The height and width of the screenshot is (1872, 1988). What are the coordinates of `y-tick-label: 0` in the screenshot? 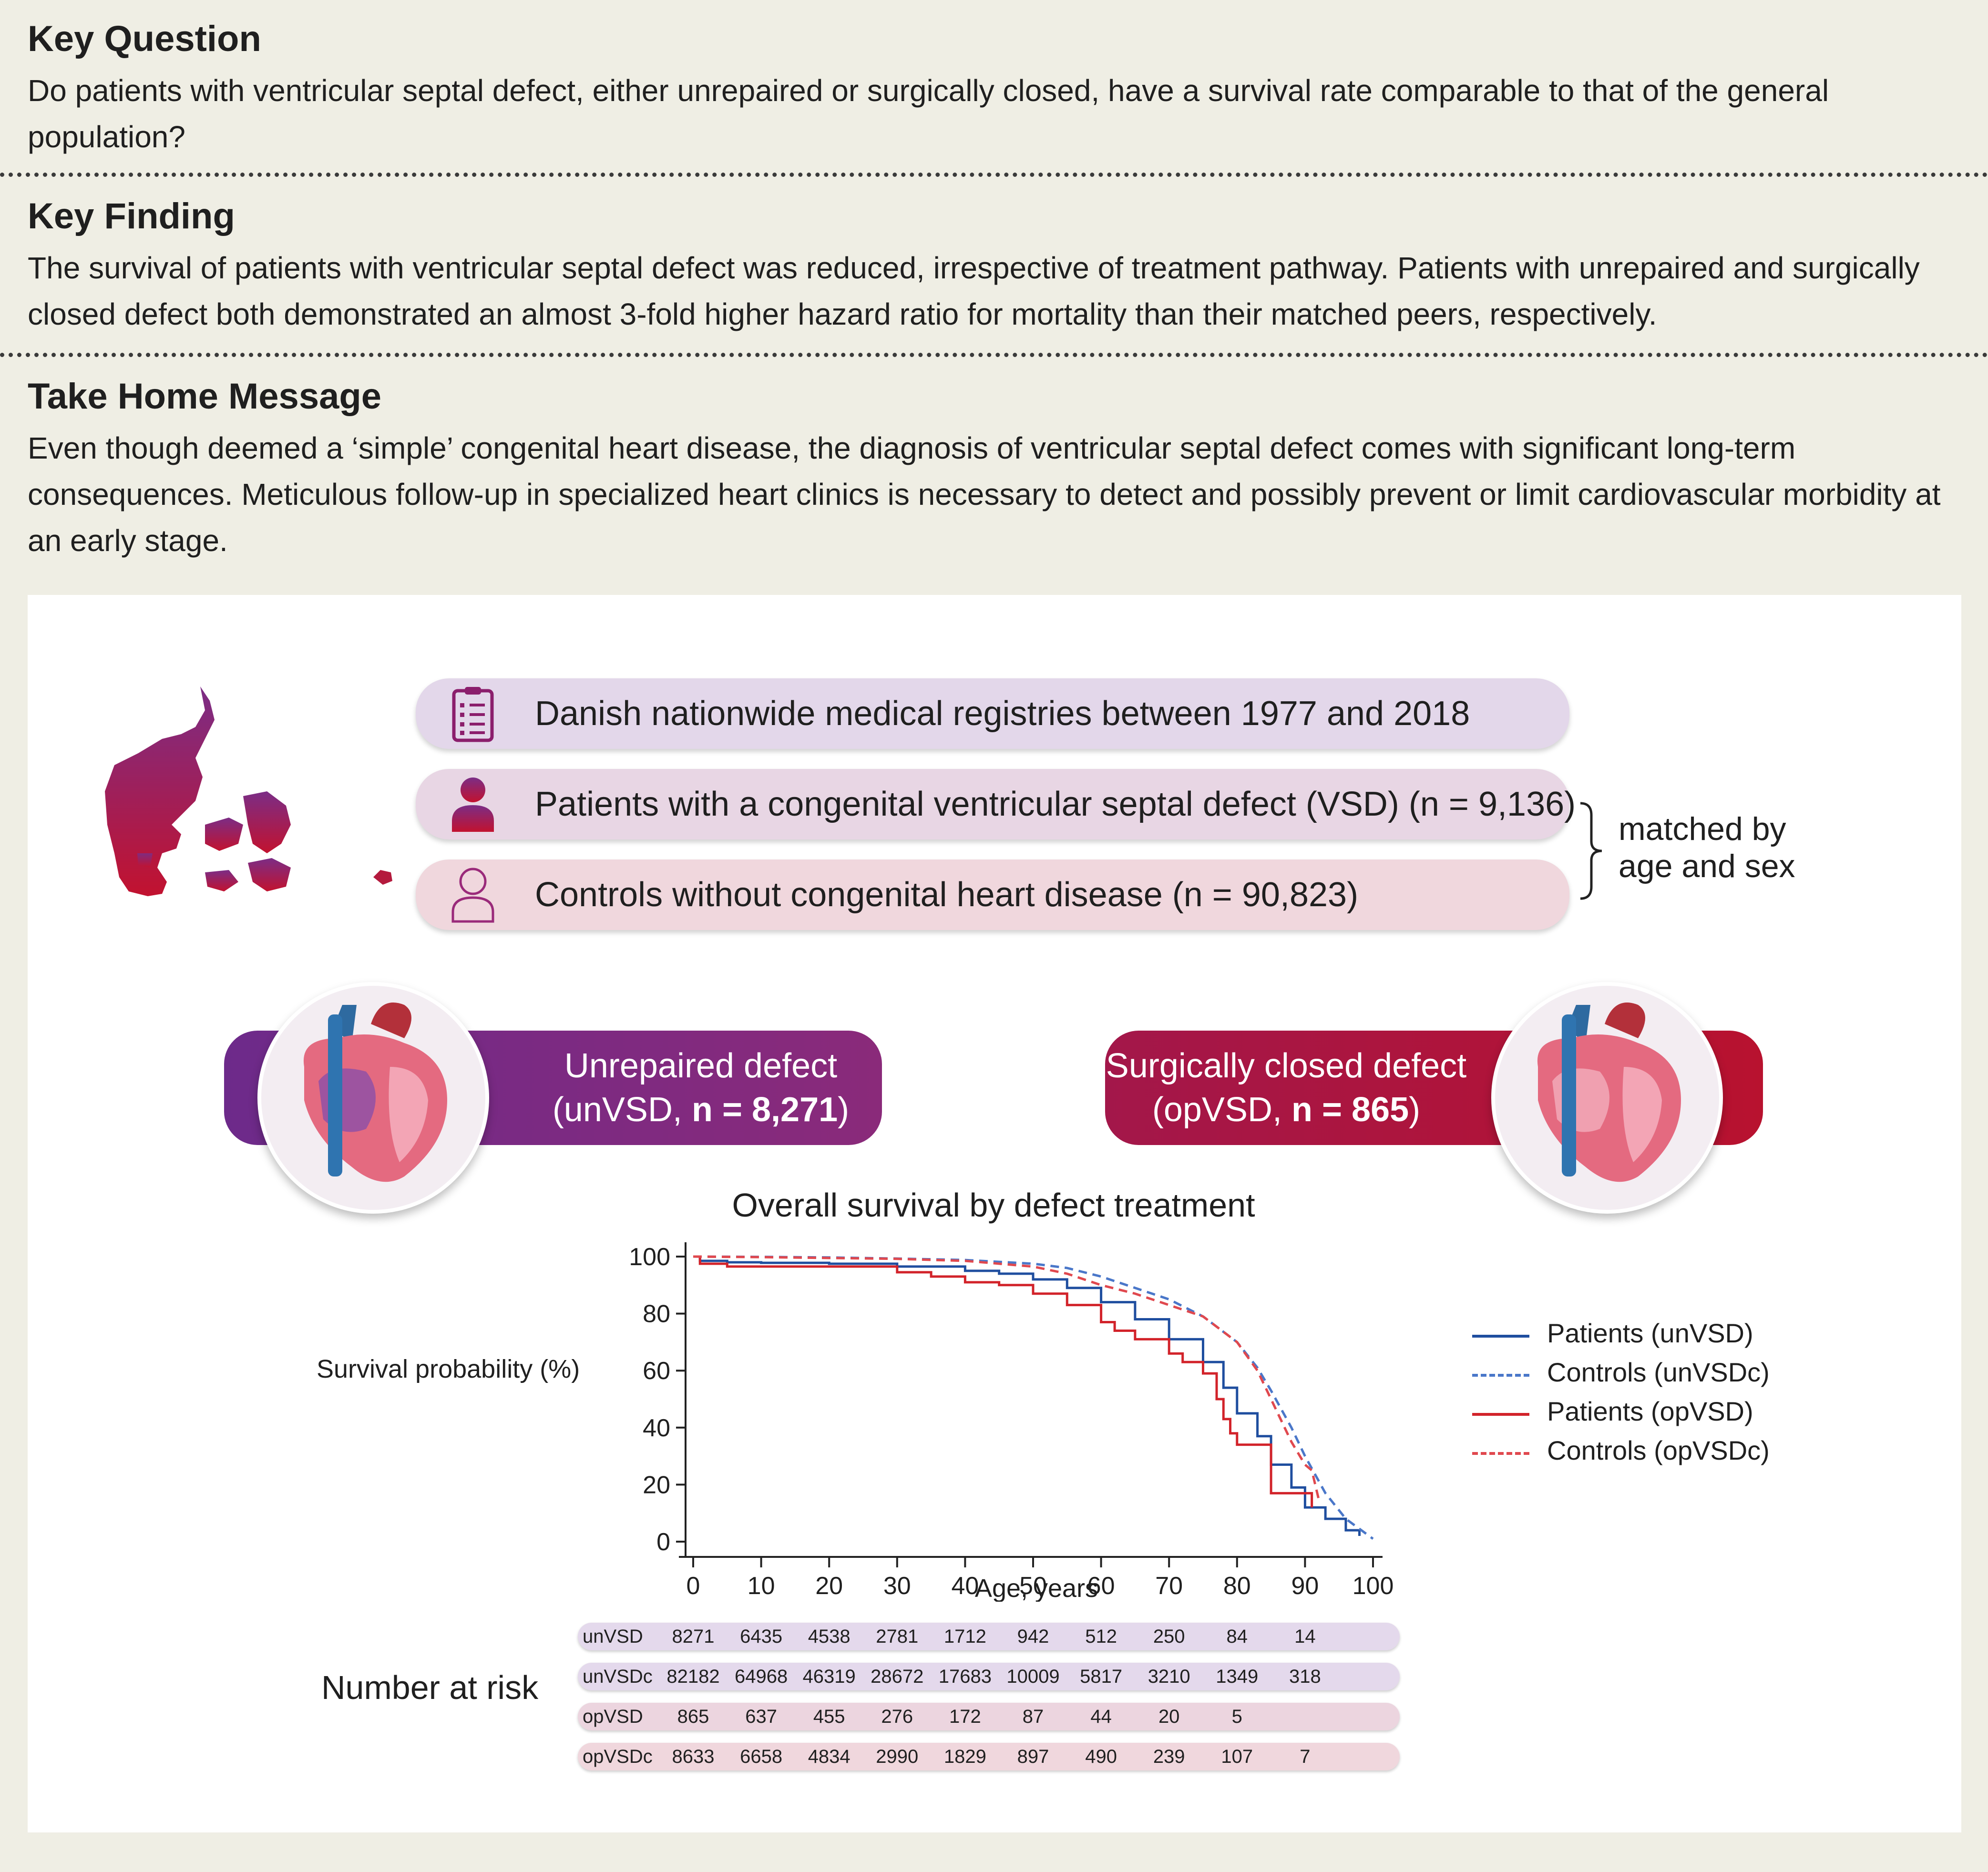 It's located at (663, 1542).